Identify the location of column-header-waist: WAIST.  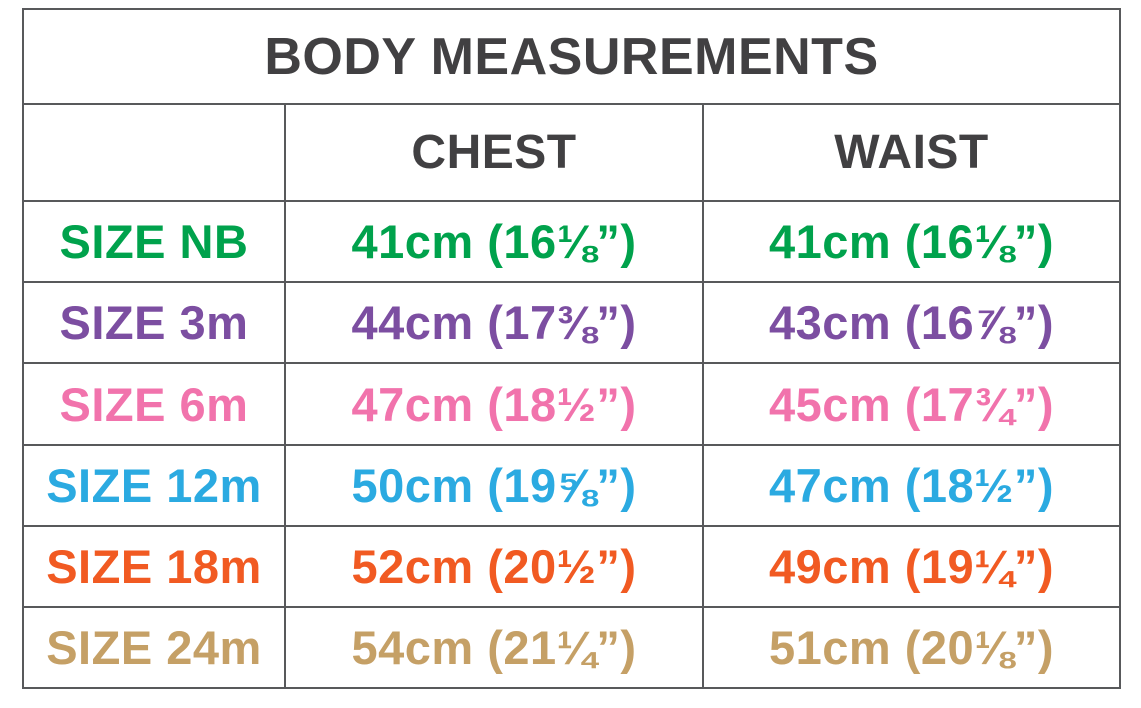
(911, 153).